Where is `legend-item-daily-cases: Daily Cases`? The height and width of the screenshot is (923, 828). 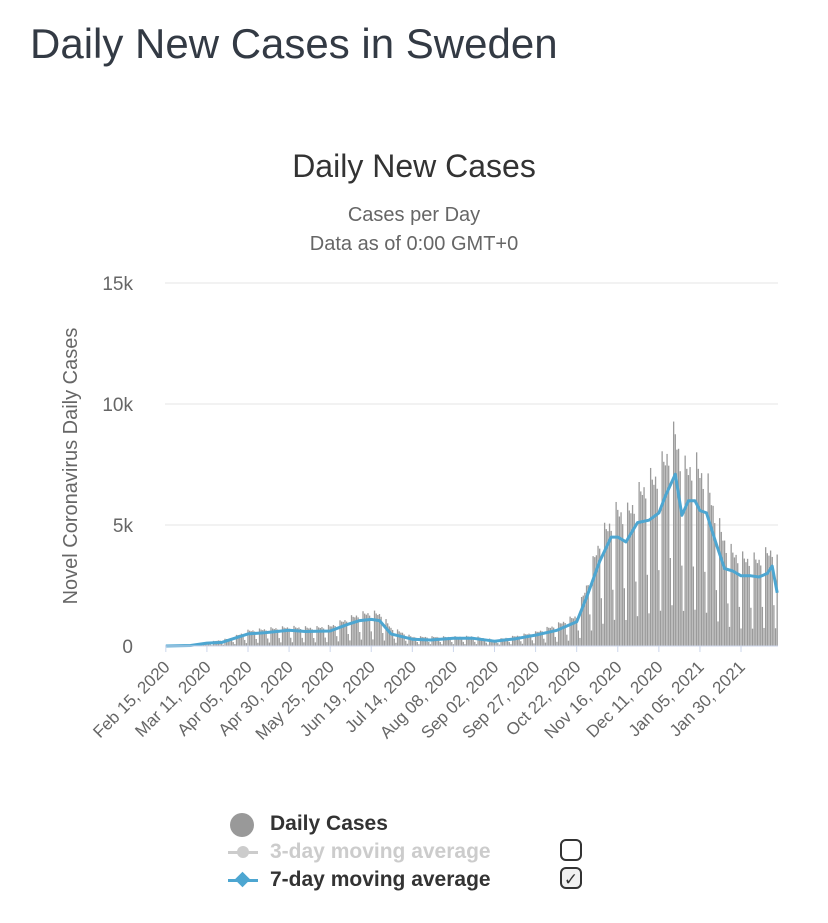
legend-item-daily-cases: Daily Cases is located at coordinates (418, 824).